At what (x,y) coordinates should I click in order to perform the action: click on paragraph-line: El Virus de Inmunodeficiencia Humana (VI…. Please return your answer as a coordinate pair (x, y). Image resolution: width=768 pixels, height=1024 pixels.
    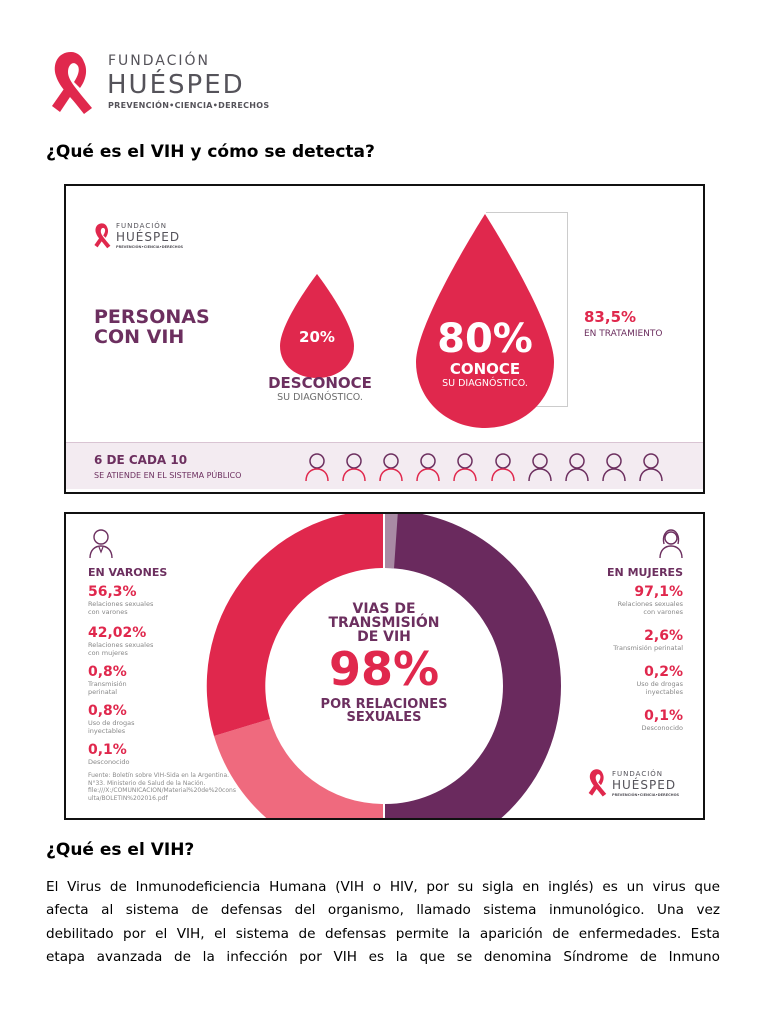
    Looking at the image, I should click on (383, 887).